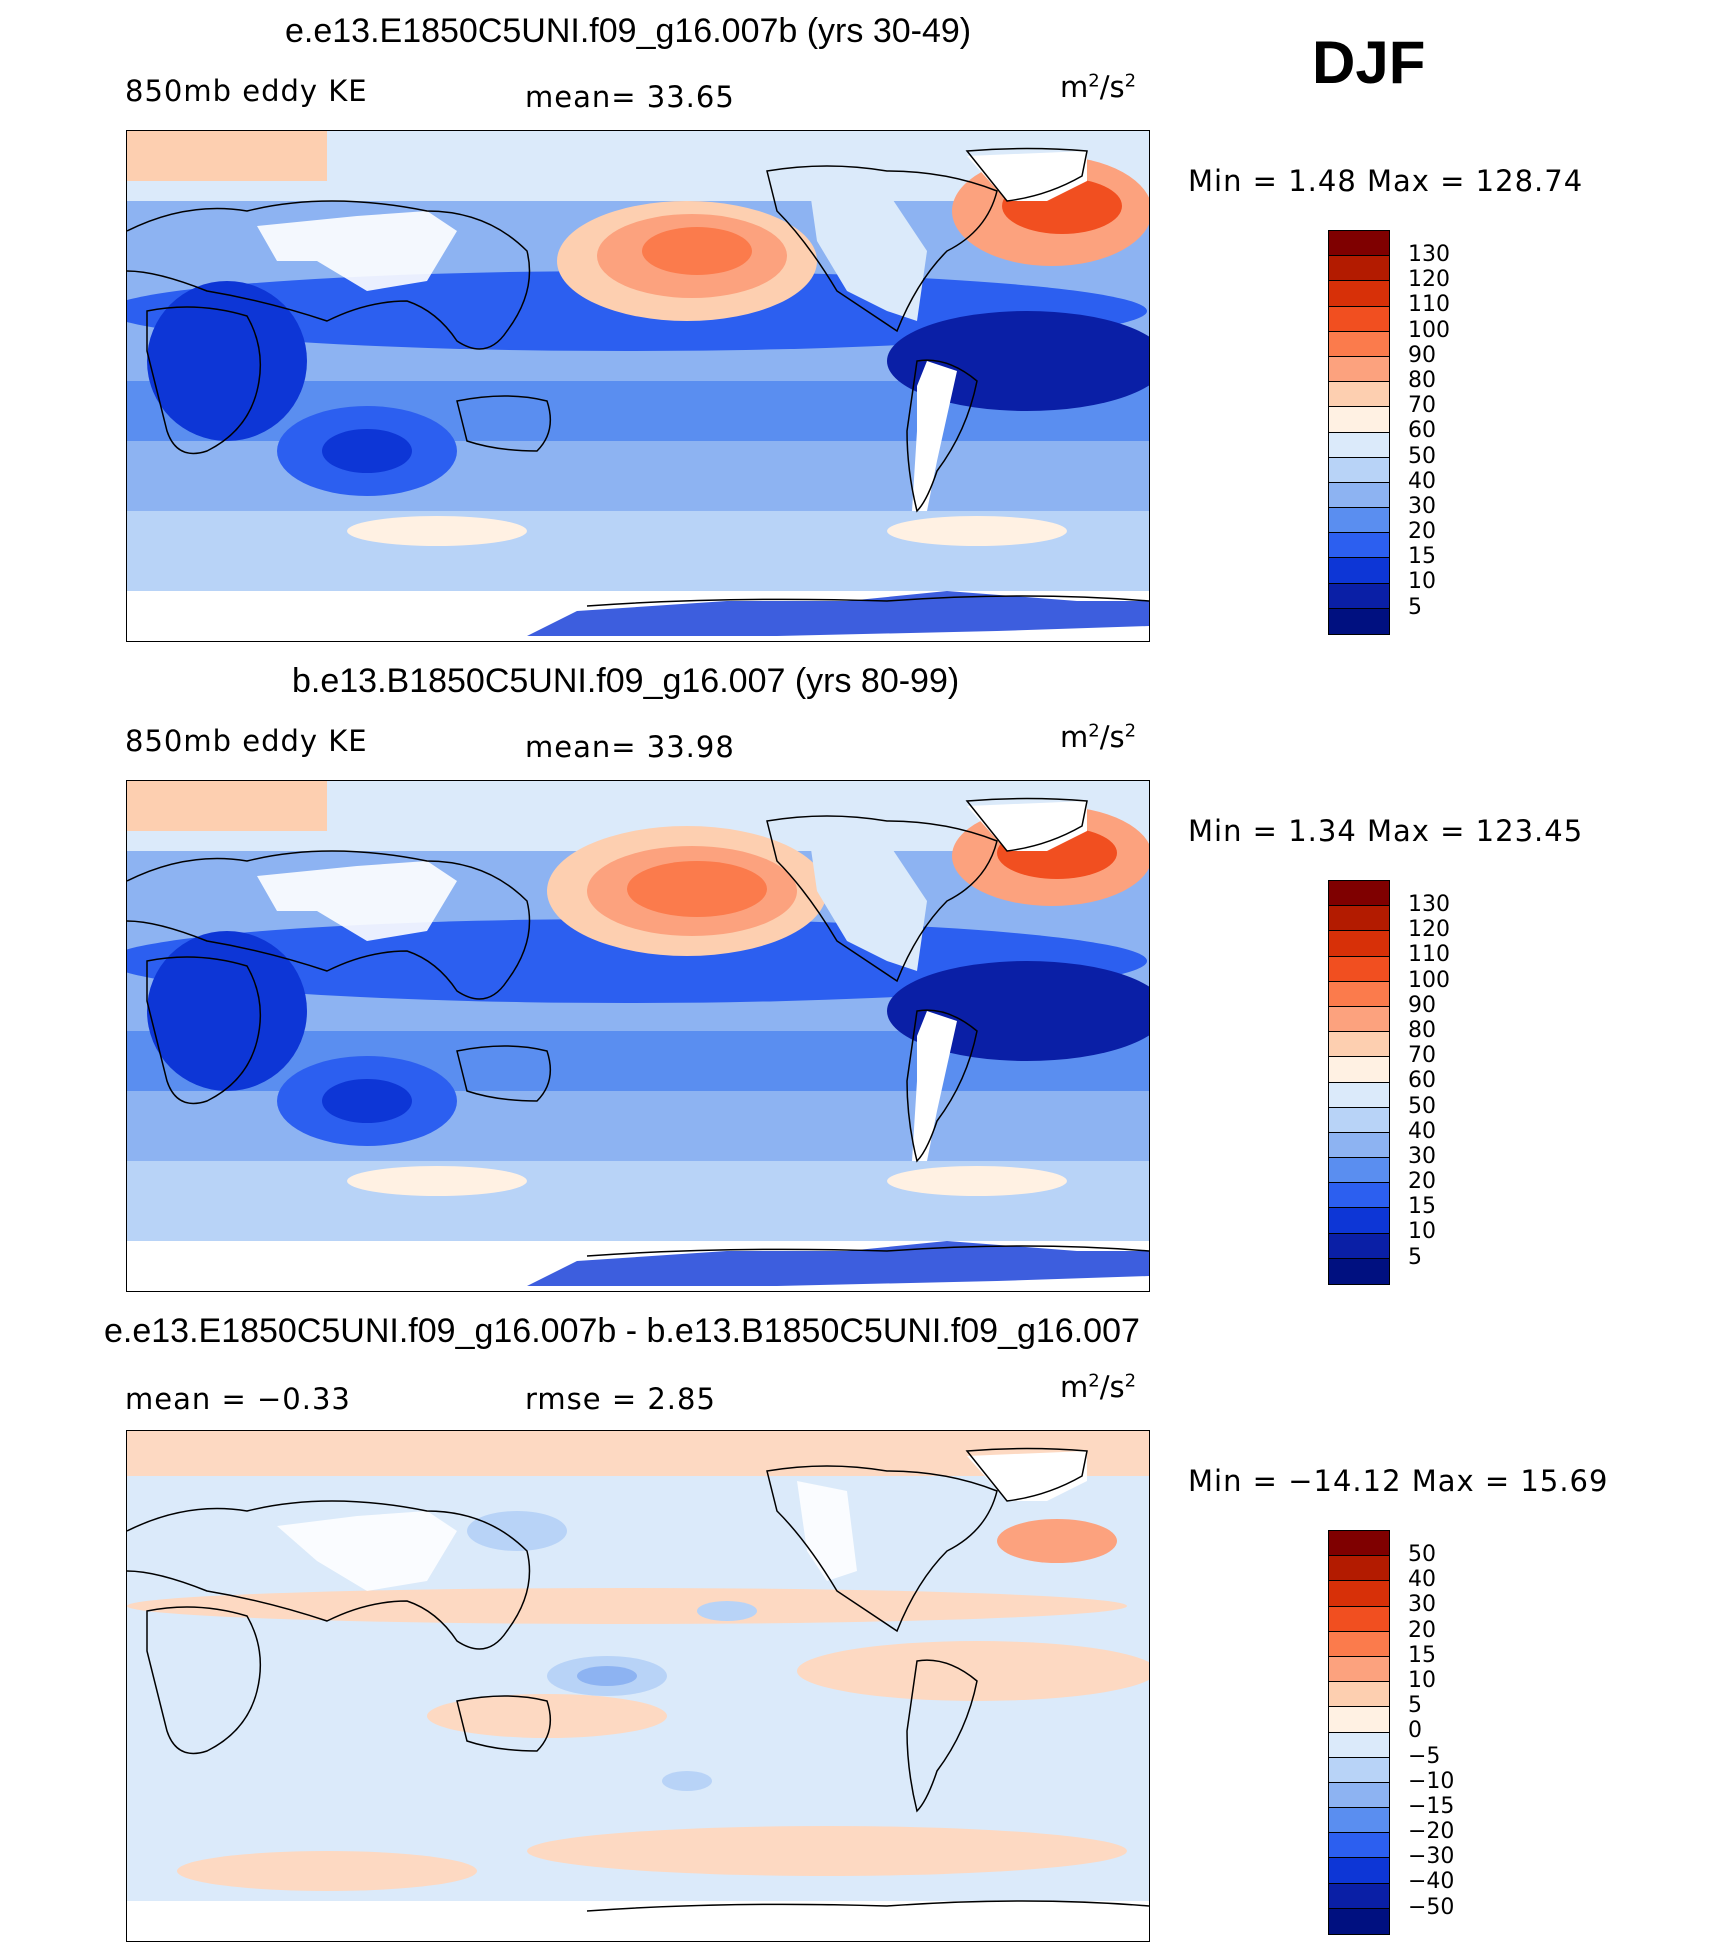  I want to click on colorbar-label: 0, so click(1415, 1731).